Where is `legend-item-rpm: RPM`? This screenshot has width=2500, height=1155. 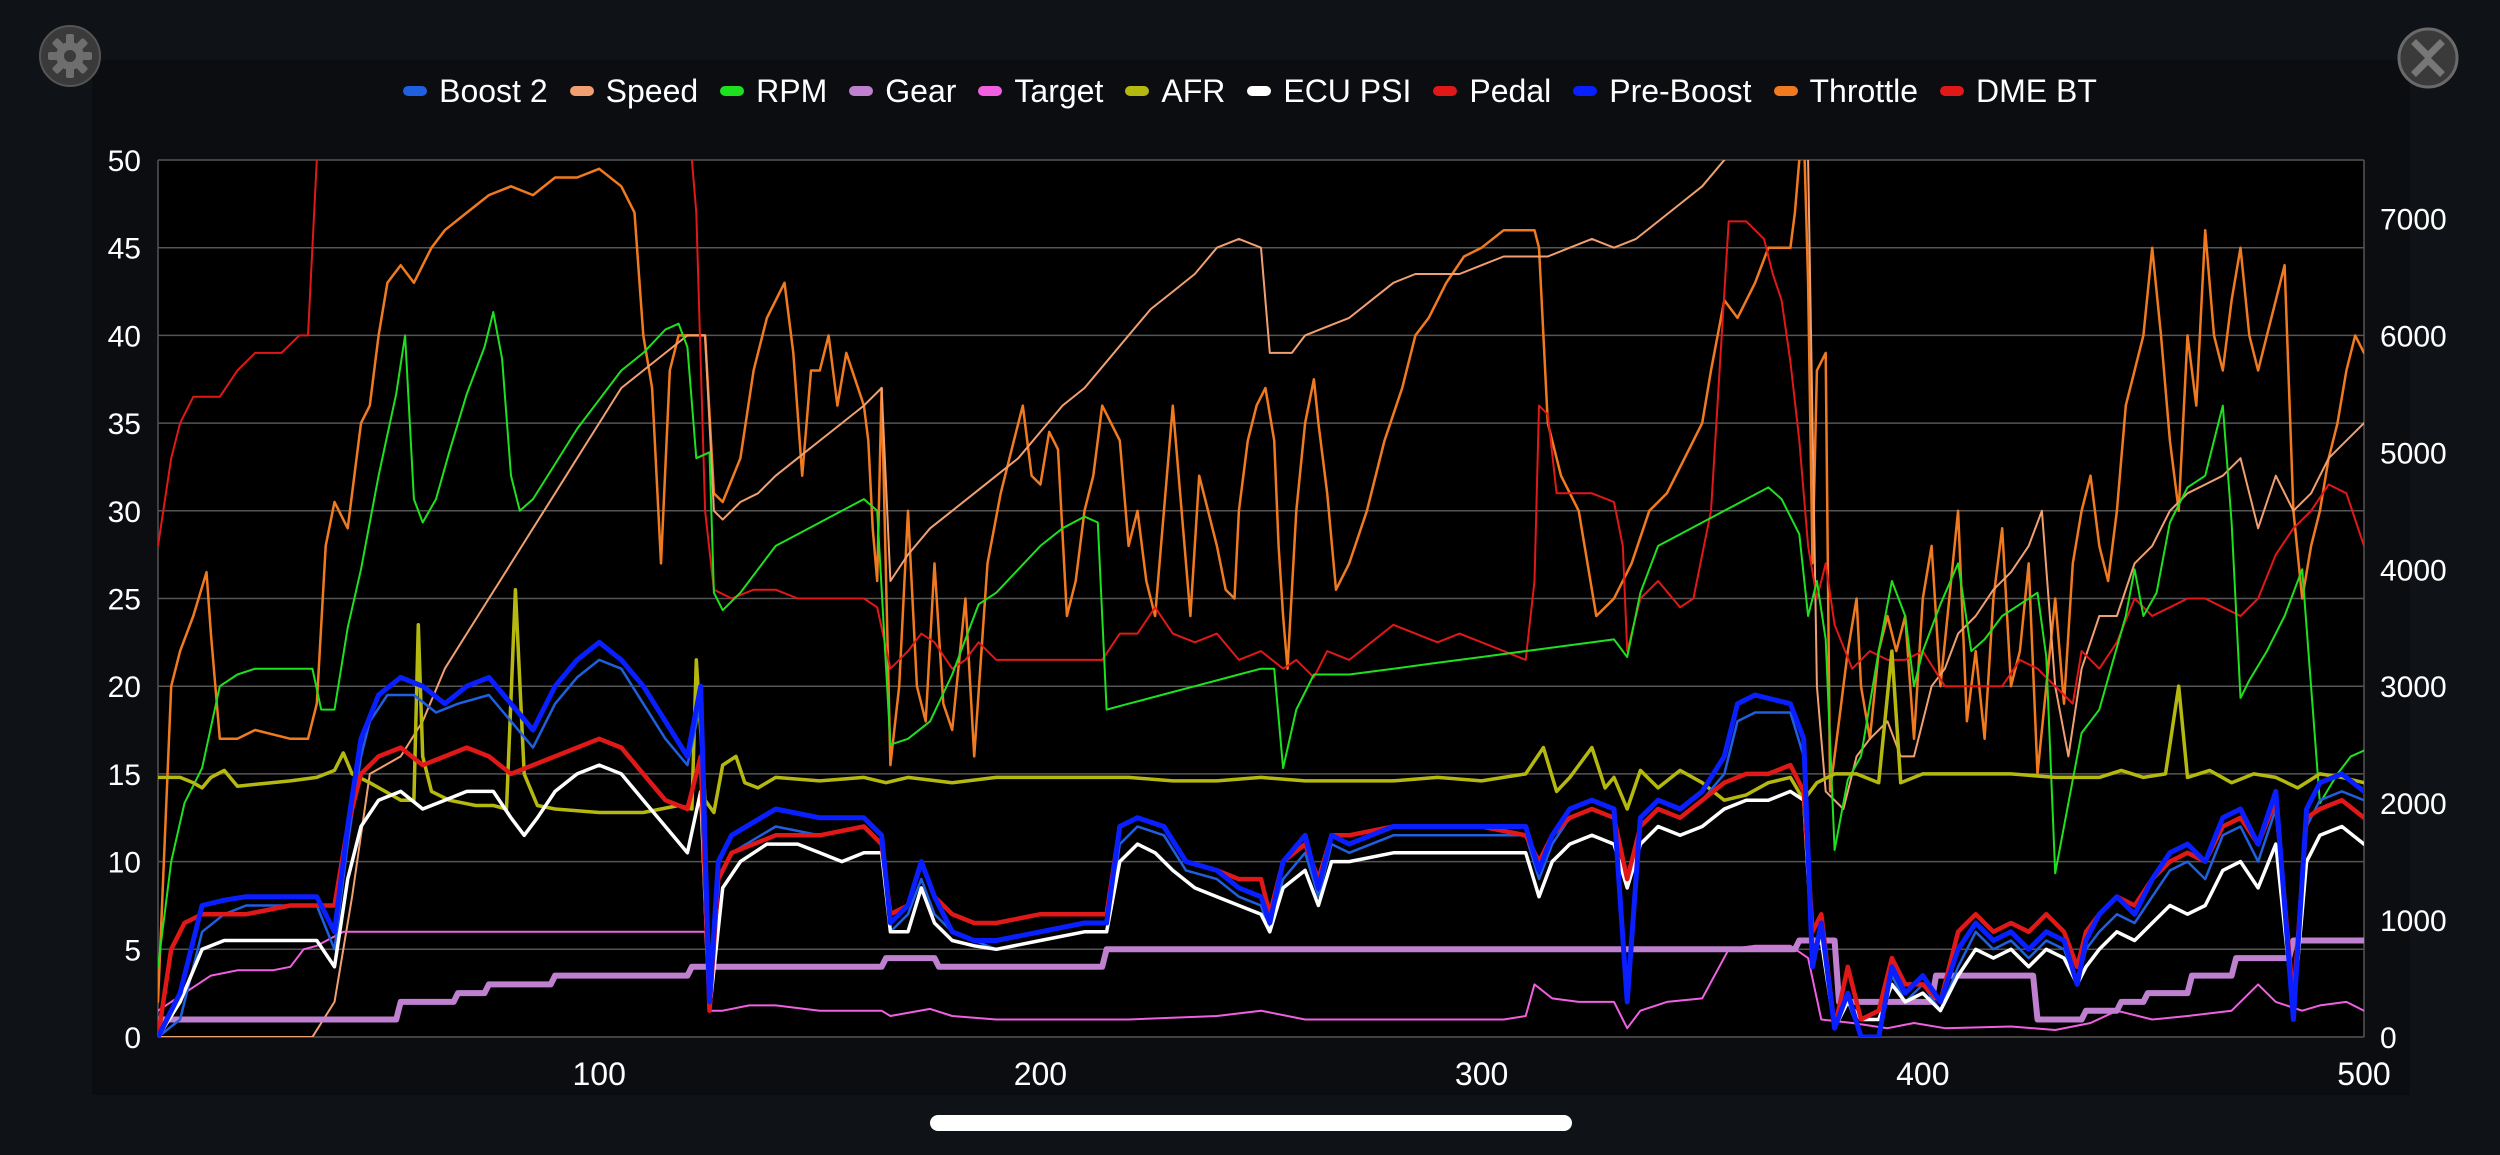
legend-item-rpm: RPM is located at coordinates (773, 91).